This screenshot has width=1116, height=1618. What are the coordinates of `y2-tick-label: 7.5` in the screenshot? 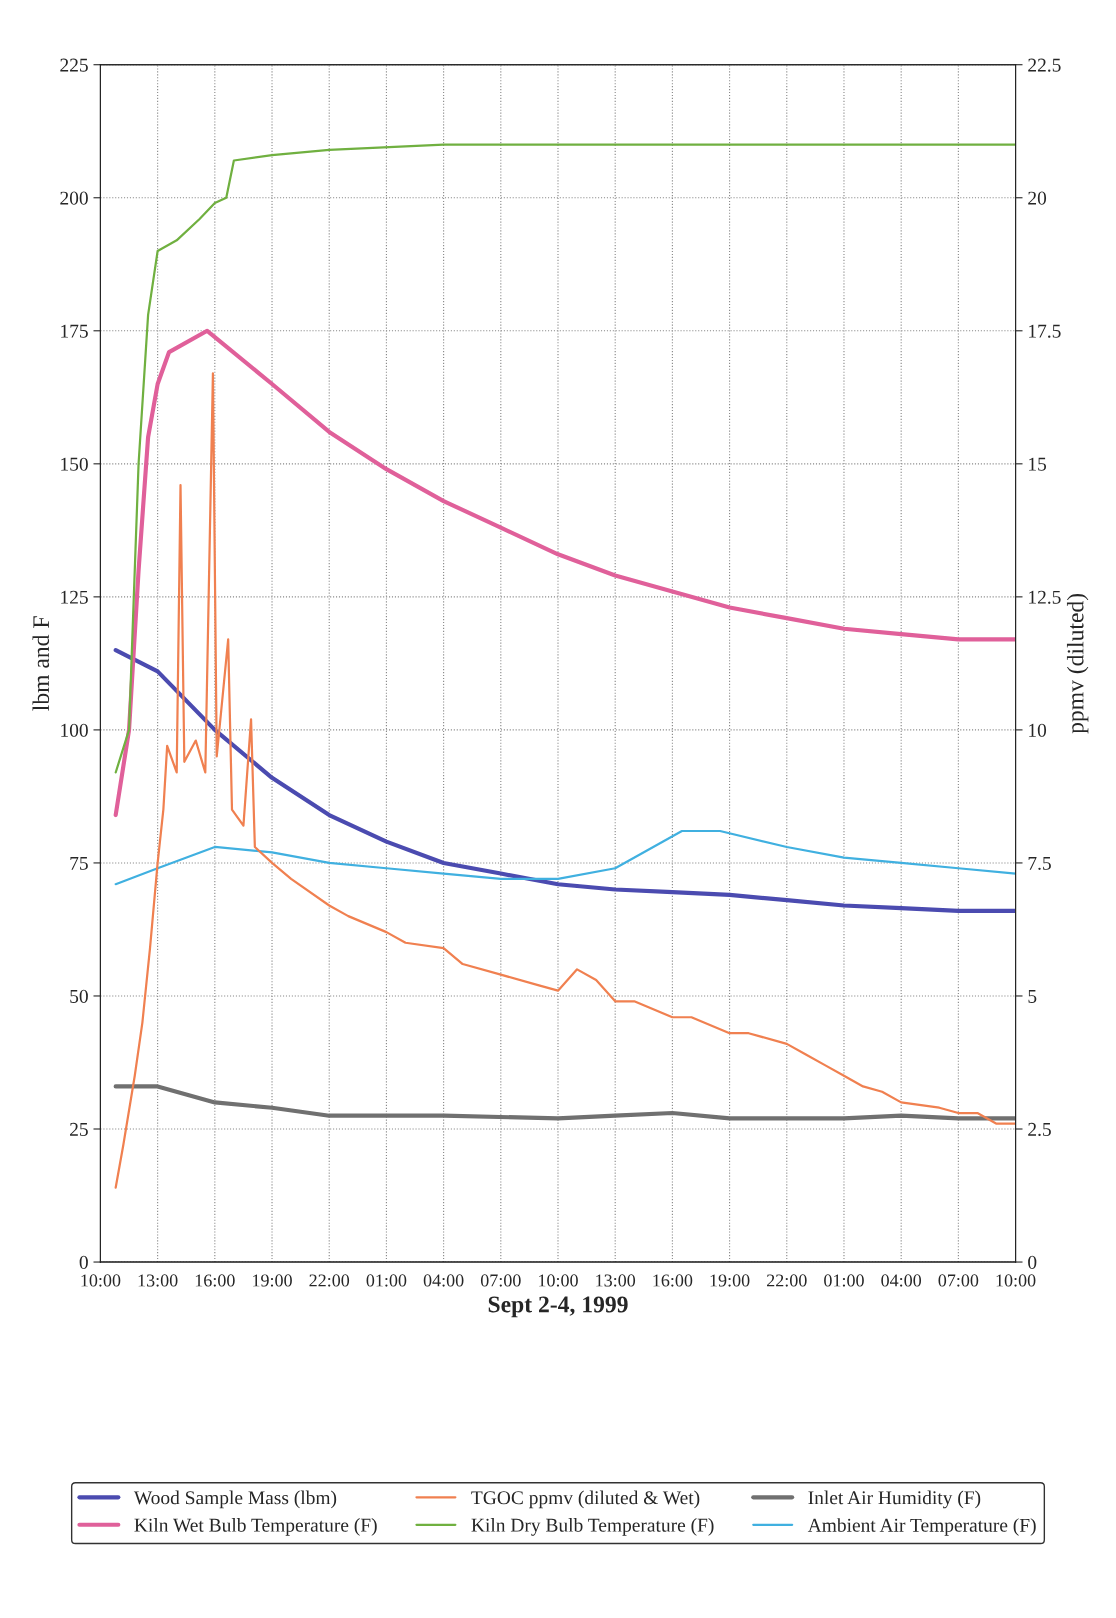 It's located at (1039, 863).